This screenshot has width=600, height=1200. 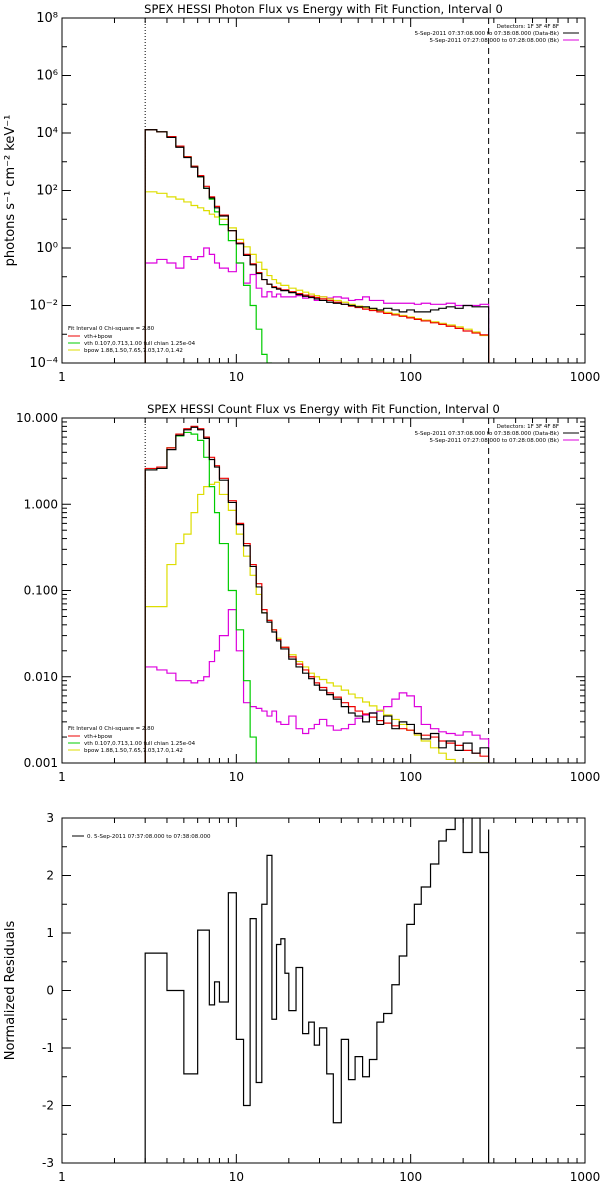 I want to click on y-tick-label: 10.000, so click(x=37, y=418).